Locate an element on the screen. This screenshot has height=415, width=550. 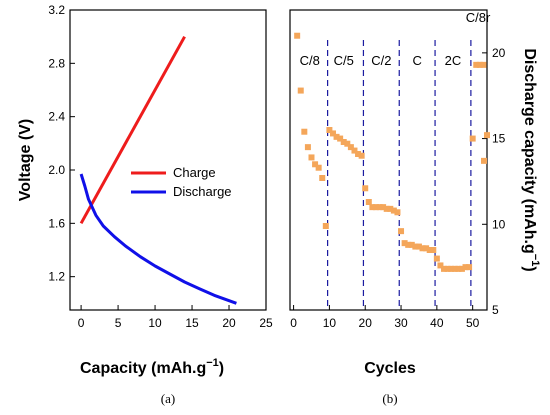
panel-a-y-ticks: 1.2 1.6 2.0 2.4 2.8 3.2 is located at coordinates (61, 143).